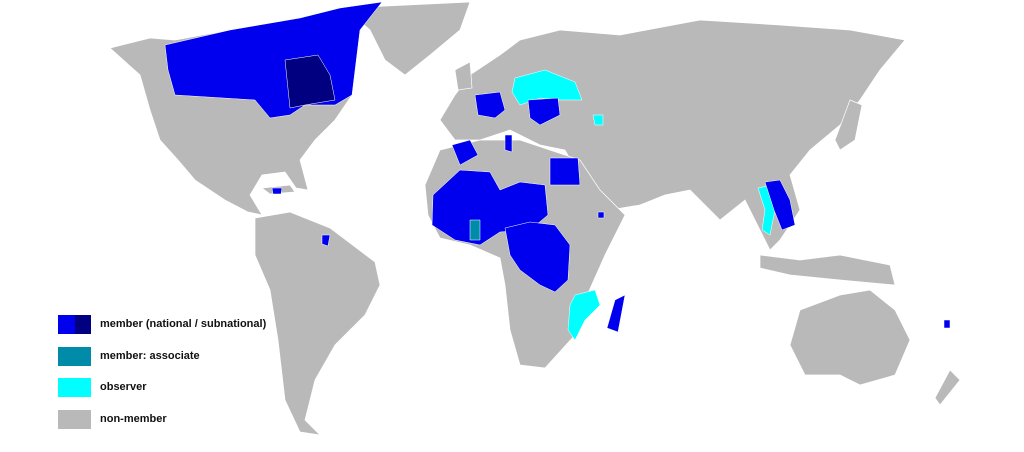 The image size is (1024, 452). What do you see at coordinates (780, 205) in the screenshot?
I see `indochina-member` at bounding box center [780, 205].